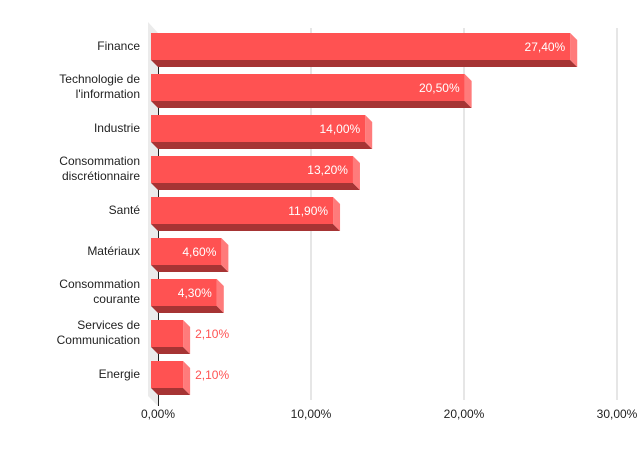 The height and width of the screenshot is (451, 640). I want to click on bar-value-label: 4,30%, so click(194, 293).